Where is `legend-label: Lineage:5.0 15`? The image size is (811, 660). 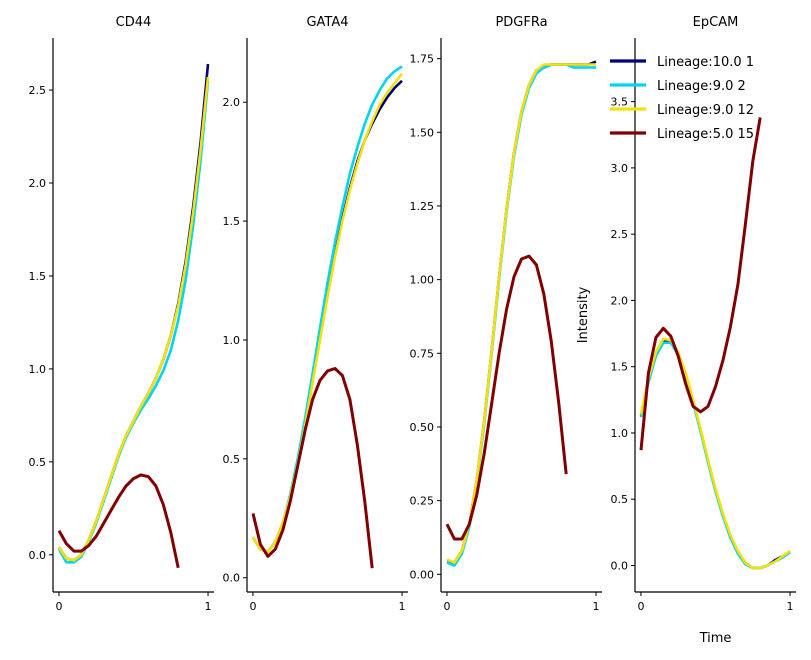
legend-label: Lineage:5.0 15 is located at coordinates (705, 134).